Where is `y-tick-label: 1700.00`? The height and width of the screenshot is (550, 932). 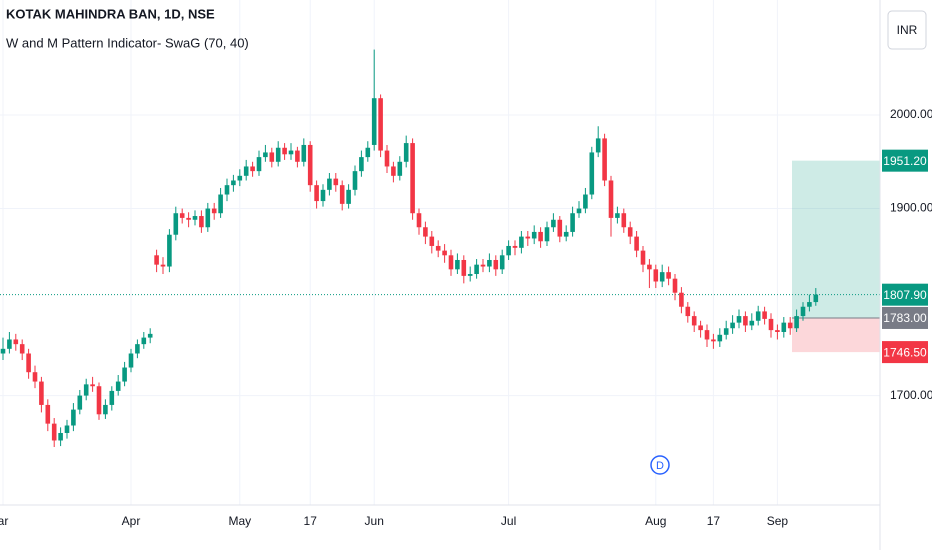
y-tick-label: 1700.00 is located at coordinates (911, 395).